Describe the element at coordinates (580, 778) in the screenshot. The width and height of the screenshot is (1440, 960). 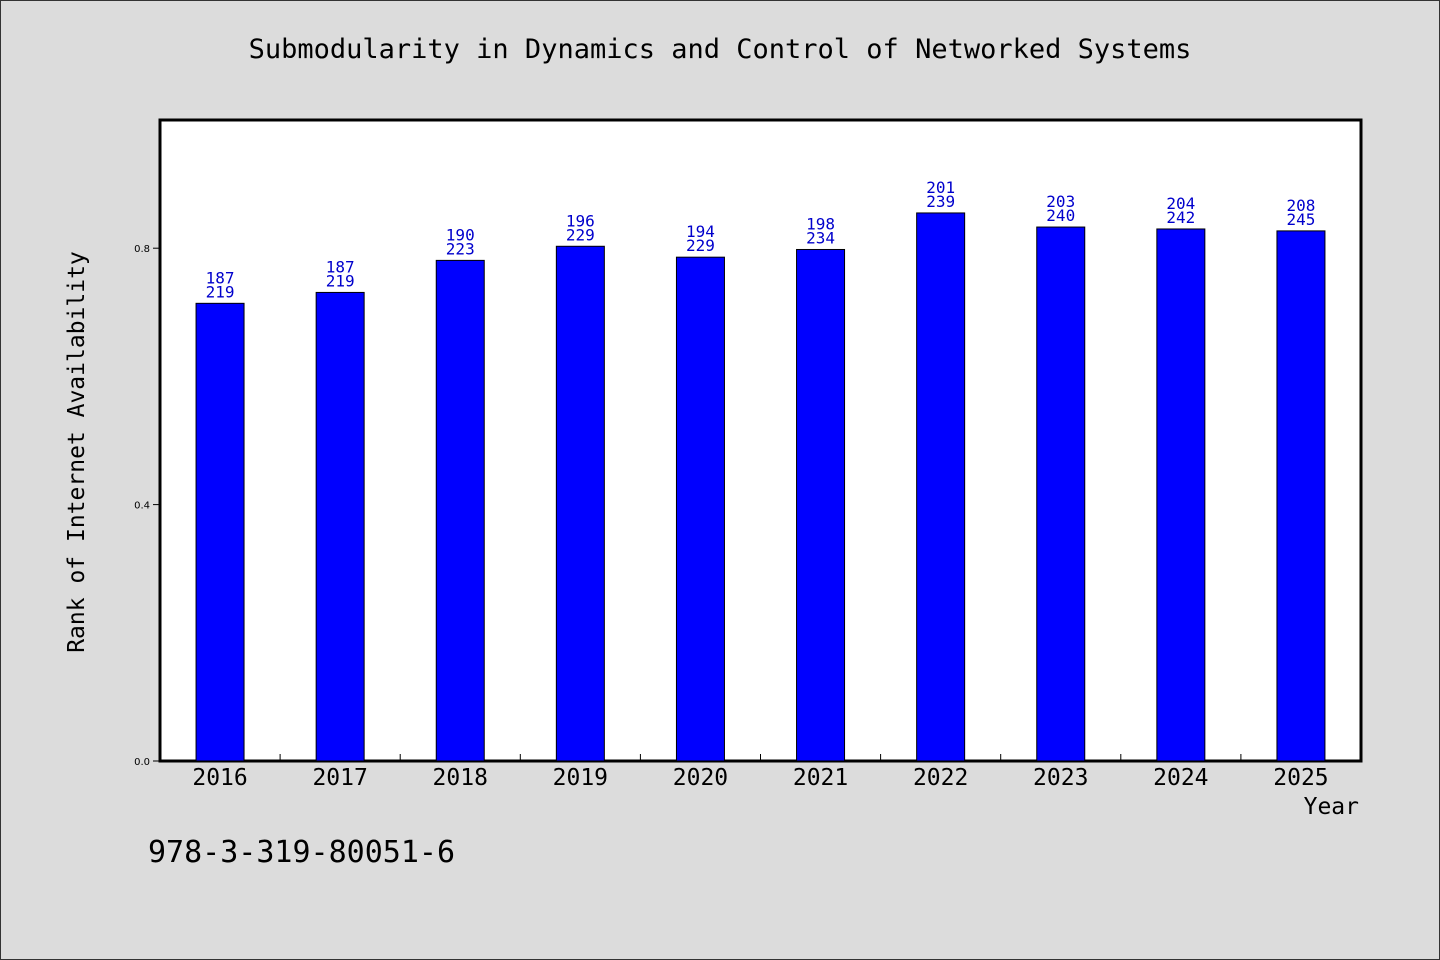
I see `x-tick-label: 2019` at that location.